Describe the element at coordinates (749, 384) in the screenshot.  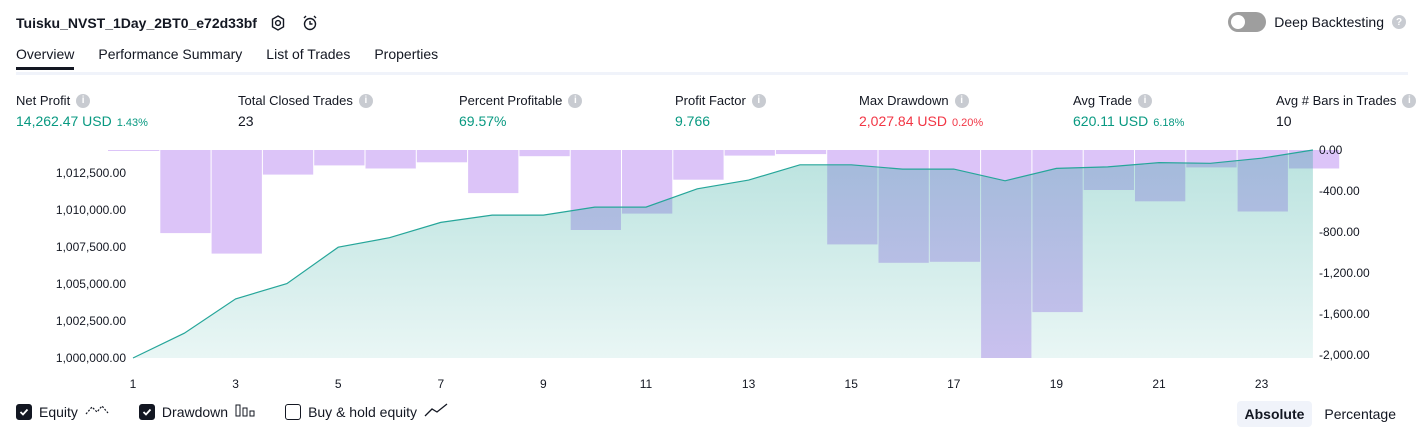
I see `x-tick: 13` at that location.